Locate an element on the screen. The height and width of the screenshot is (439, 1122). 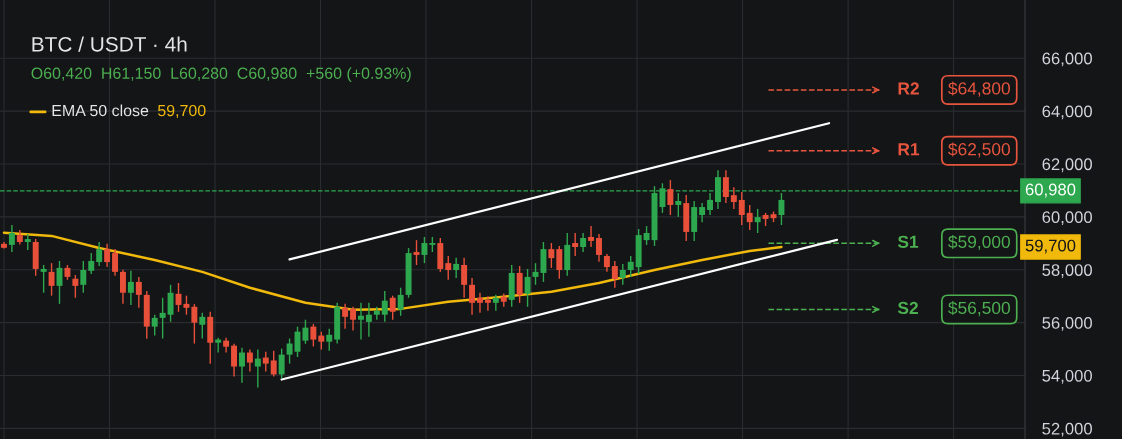
y-tick-label: 64,000 is located at coordinates (1067, 112).